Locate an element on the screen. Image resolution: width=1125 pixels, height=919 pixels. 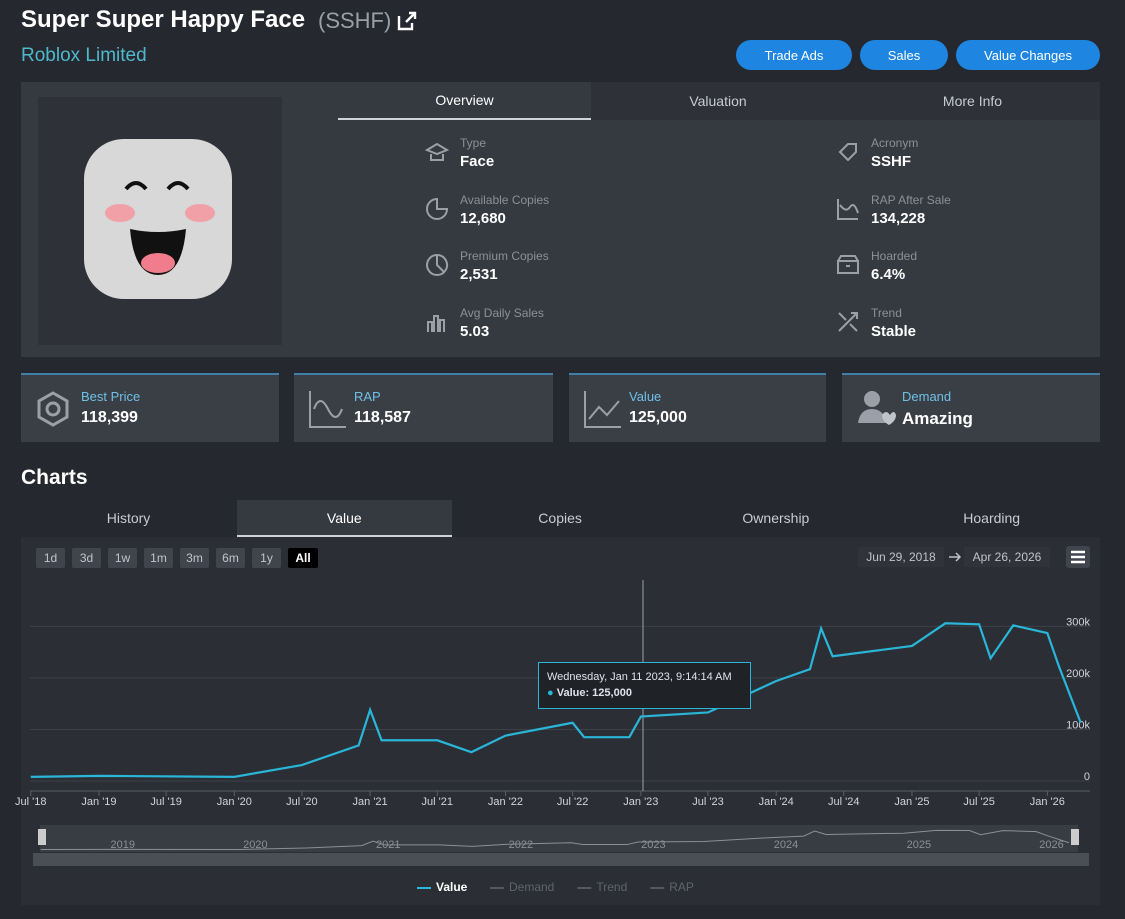
x-tick-label: Jul '25 is located at coordinates (978, 802).